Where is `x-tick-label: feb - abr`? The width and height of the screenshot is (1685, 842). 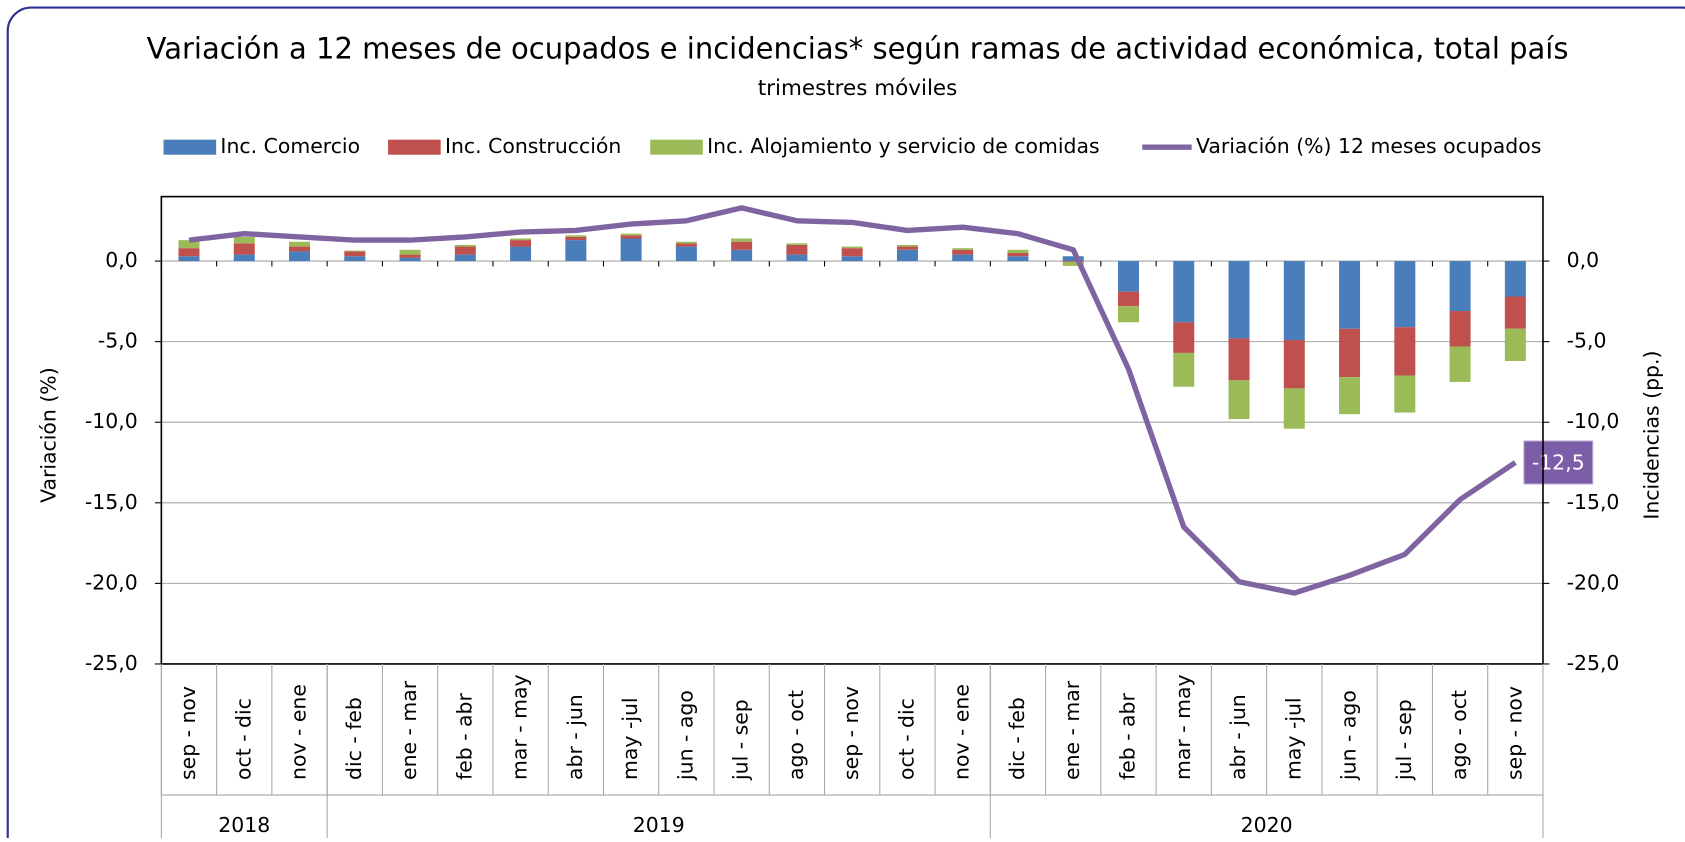
x-tick-label: feb - abr is located at coordinates (464, 735).